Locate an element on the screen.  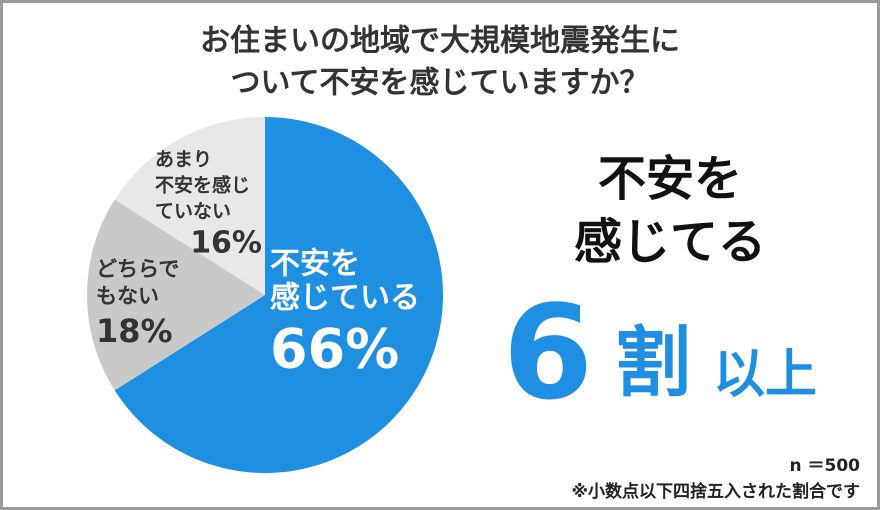
slice-label: あまり is located at coordinates (183, 160).